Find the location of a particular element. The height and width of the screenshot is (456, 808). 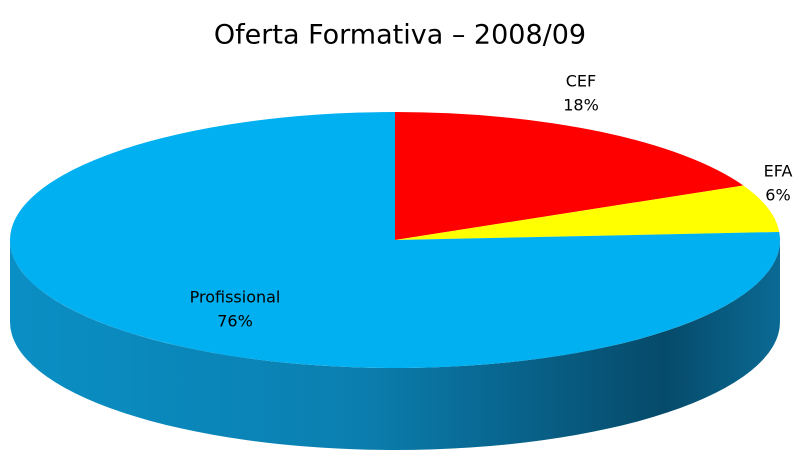

chart-title: Oferta Formativa – 2008/09 is located at coordinates (400, 35).